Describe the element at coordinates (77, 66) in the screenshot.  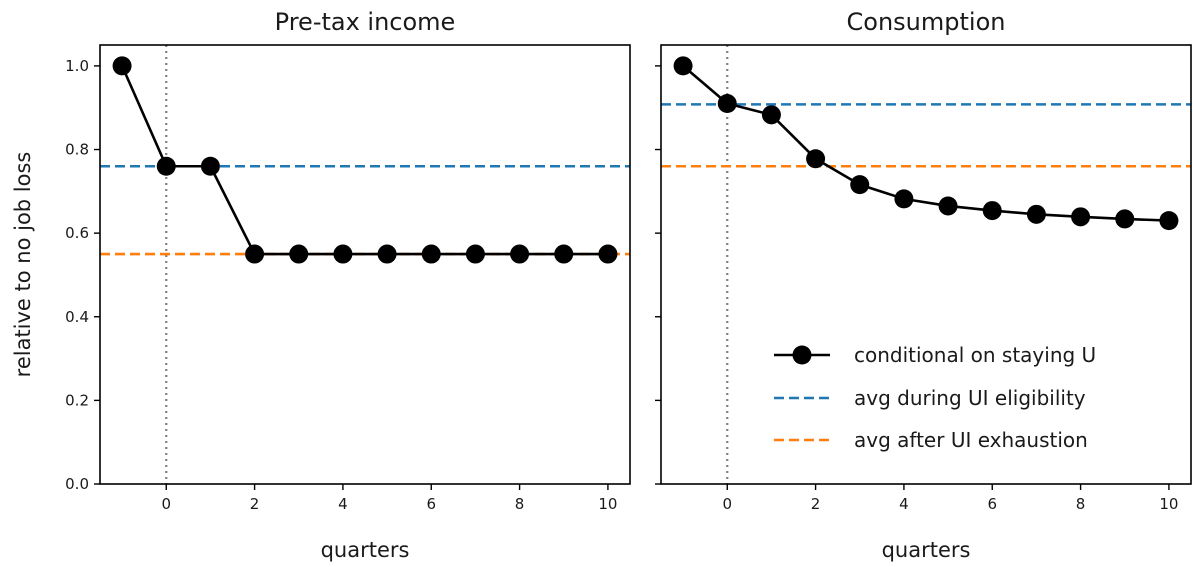
I see `y-tick-label: 1.0` at that location.